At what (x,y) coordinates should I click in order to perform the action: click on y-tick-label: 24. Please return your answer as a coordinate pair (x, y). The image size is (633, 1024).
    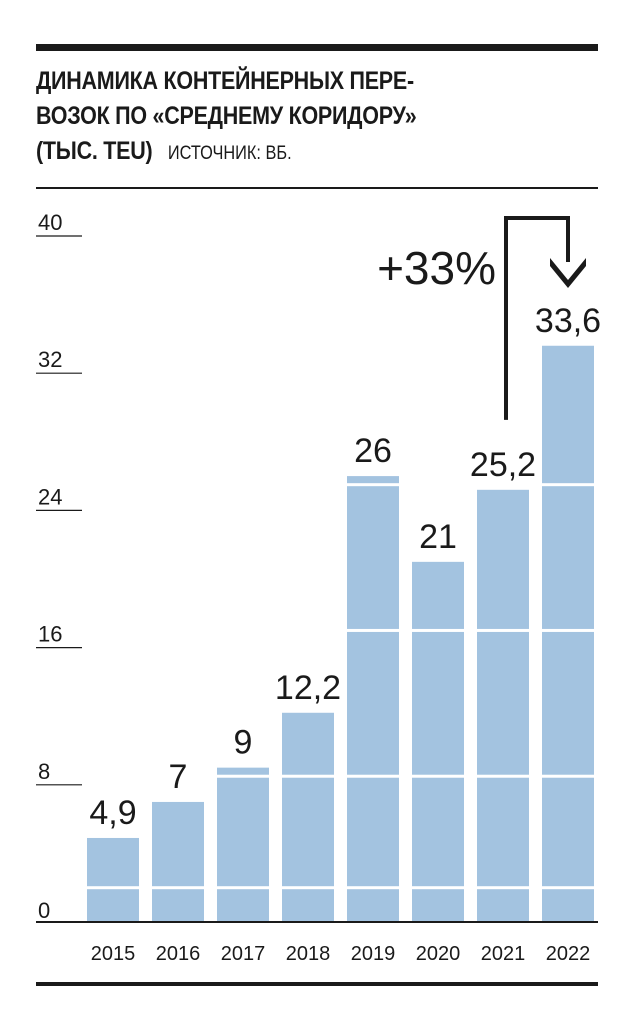
    Looking at the image, I should click on (50, 496).